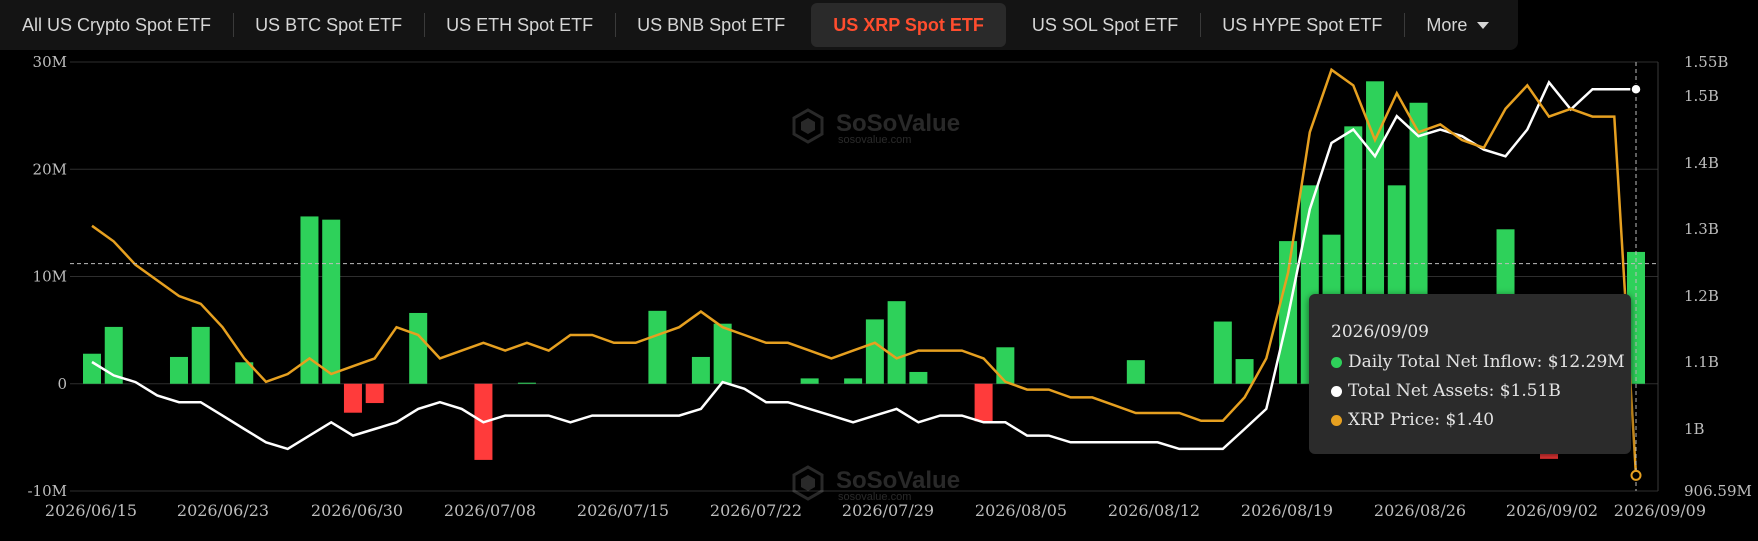 This screenshot has width=1758, height=541. Describe the element at coordinates (1694, 429) in the screenshot. I see `y-right-tick-label: 1B` at that location.